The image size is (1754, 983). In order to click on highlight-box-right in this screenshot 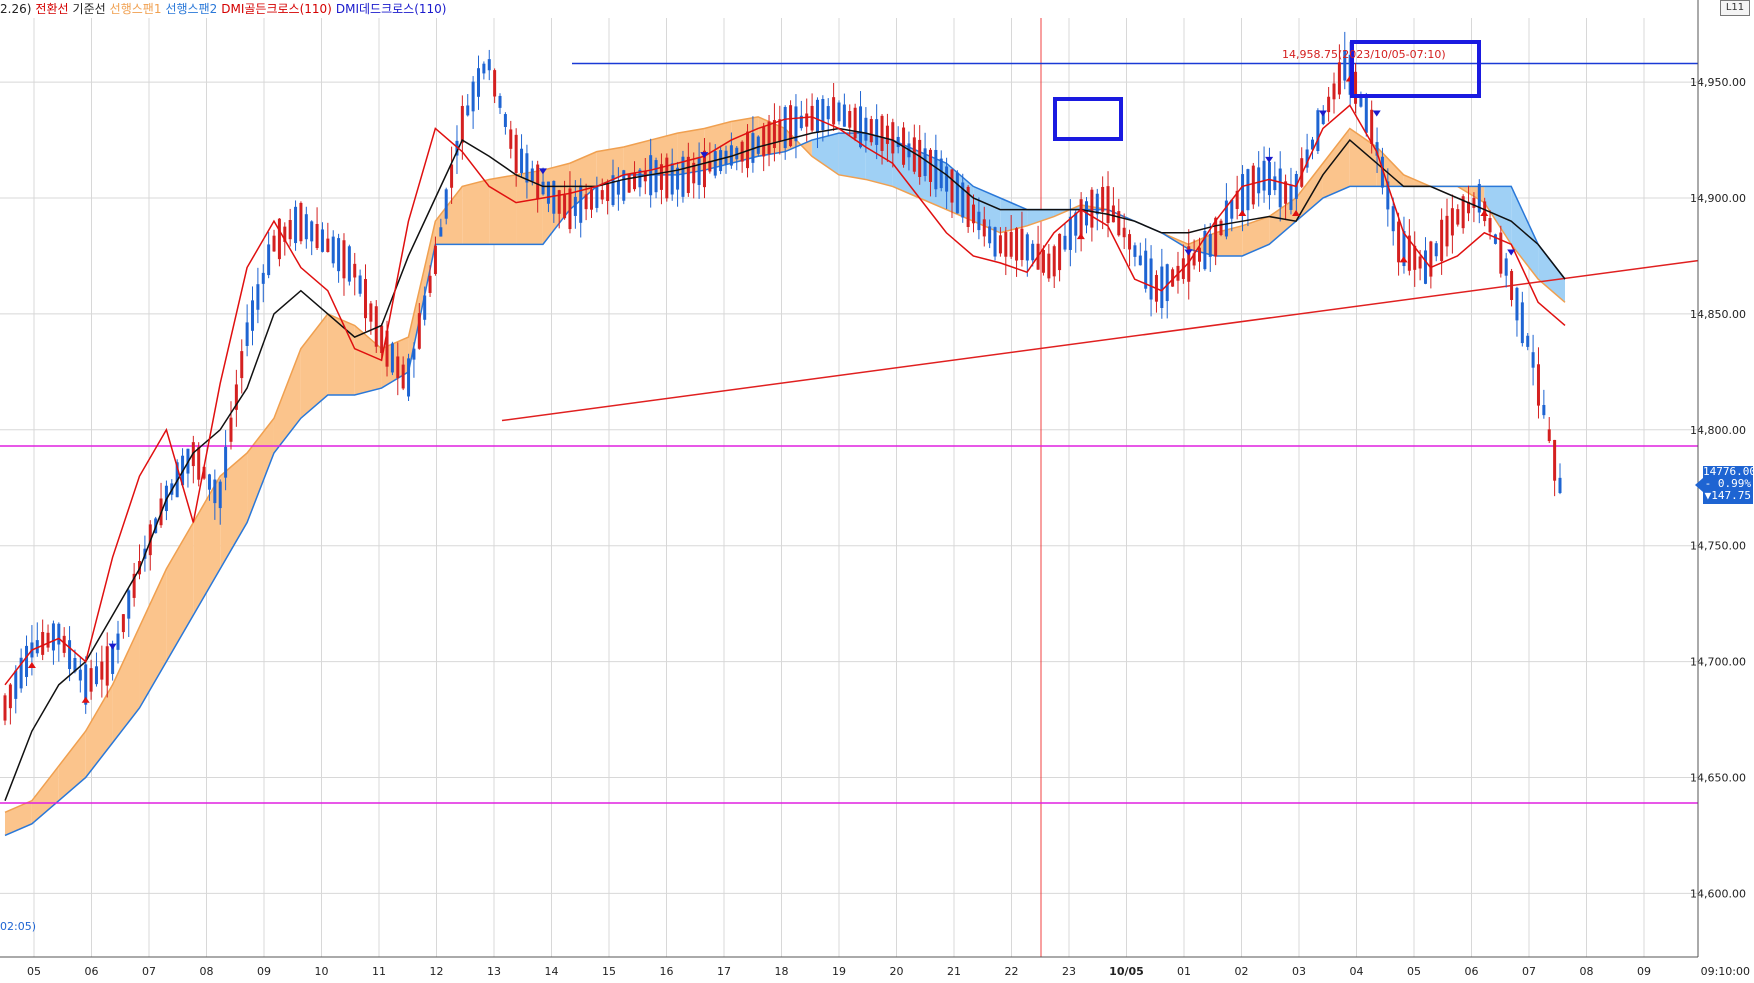, I will do `click(1415, 69)`.